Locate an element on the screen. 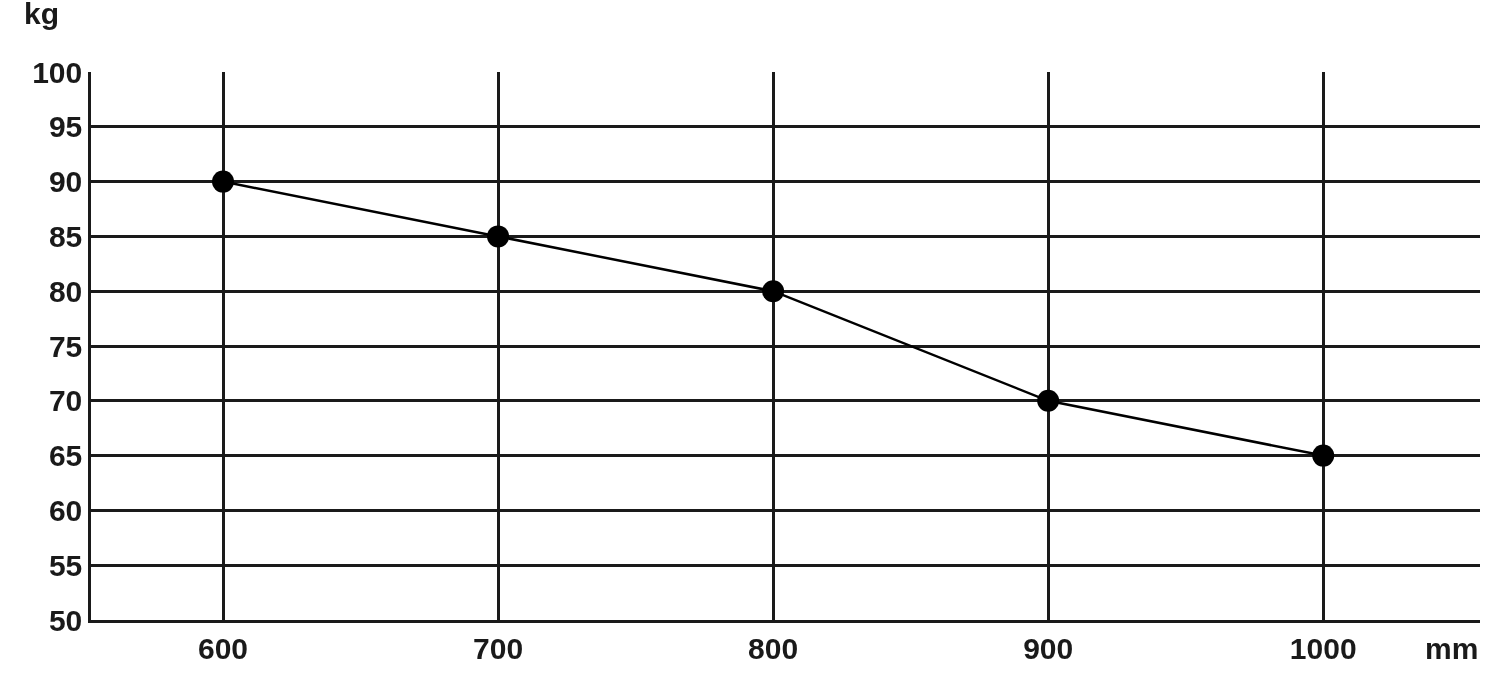  y-tick-label: 60 is located at coordinates (65, 510).